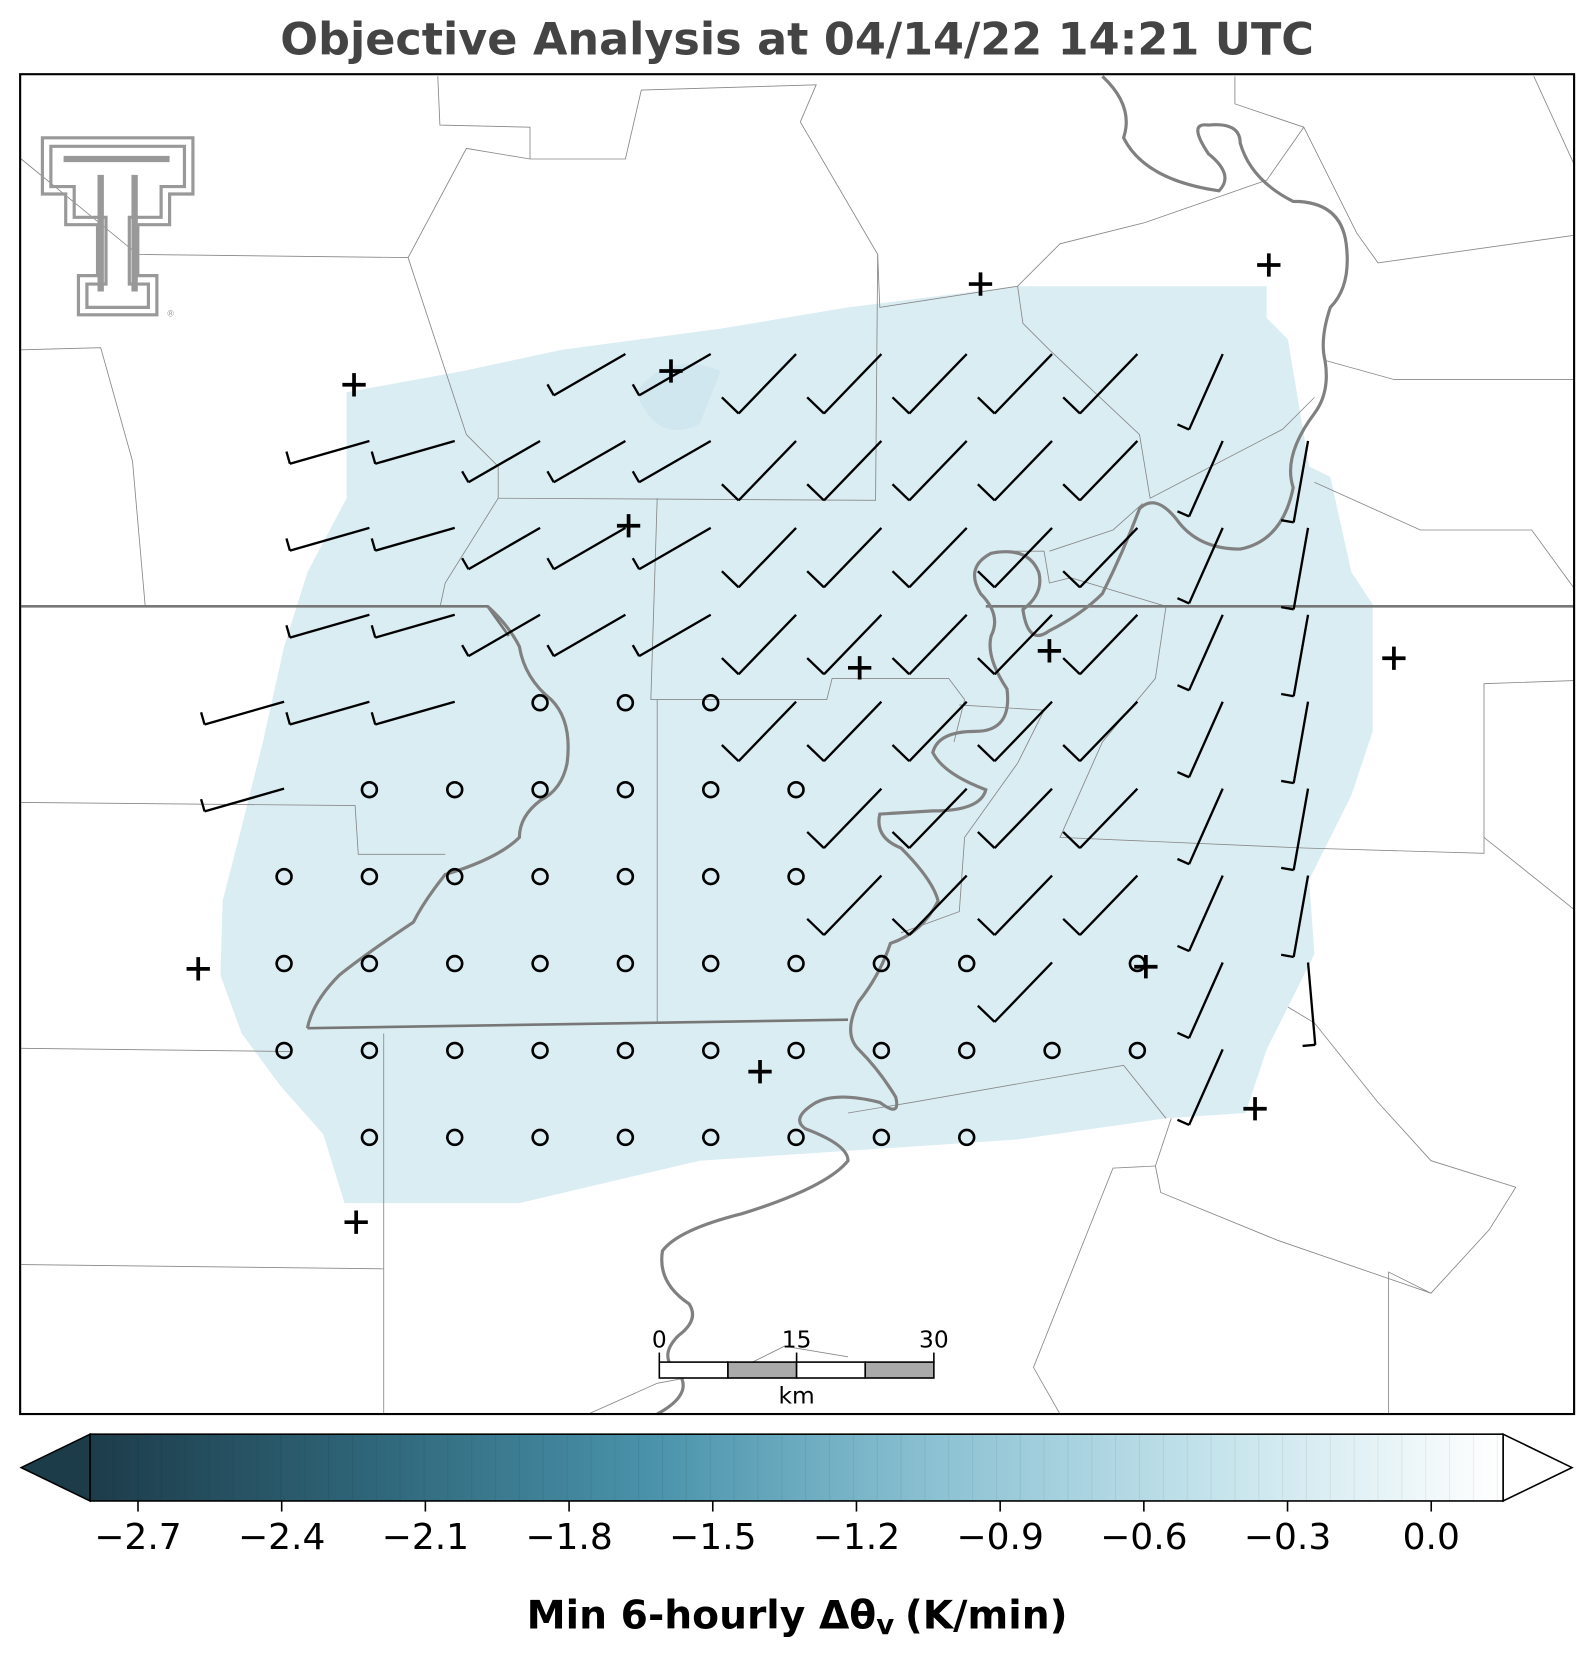  What do you see at coordinates (1431, 1537) in the screenshot?
I see `colorbar-tick-label: 0.0` at bounding box center [1431, 1537].